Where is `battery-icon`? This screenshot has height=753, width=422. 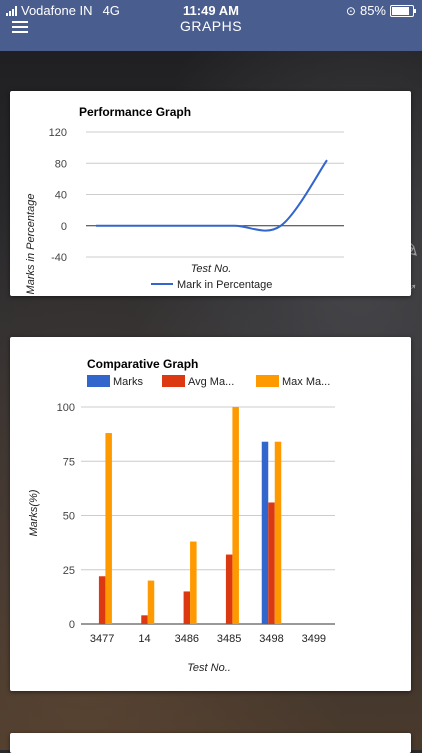
battery-icon is located at coordinates (403, 10).